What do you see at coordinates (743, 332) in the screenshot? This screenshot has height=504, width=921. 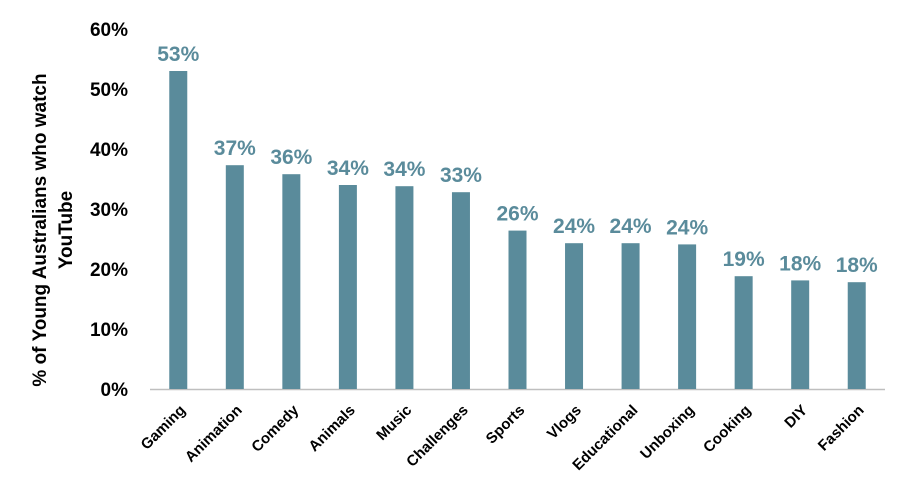 I see `bar-cooking` at bounding box center [743, 332].